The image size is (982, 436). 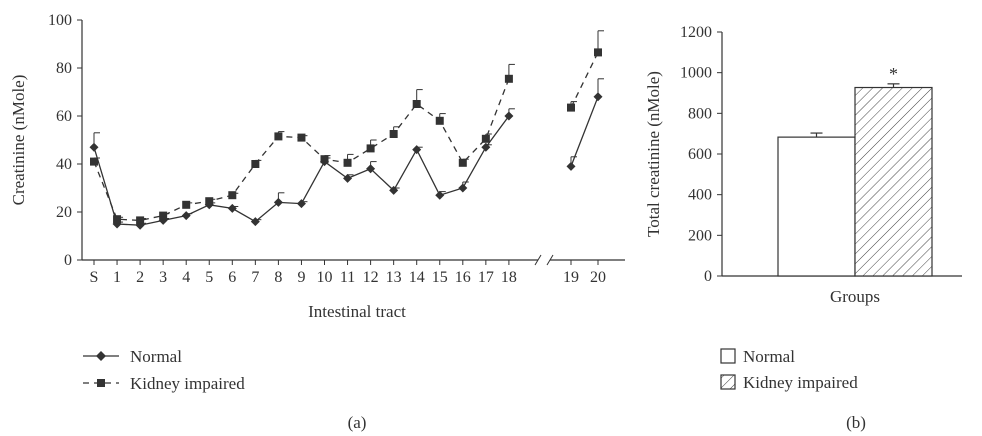 What do you see at coordinates (117, 277) in the screenshot?
I see `x-tick-label: 1` at bounding box center [117, 277].